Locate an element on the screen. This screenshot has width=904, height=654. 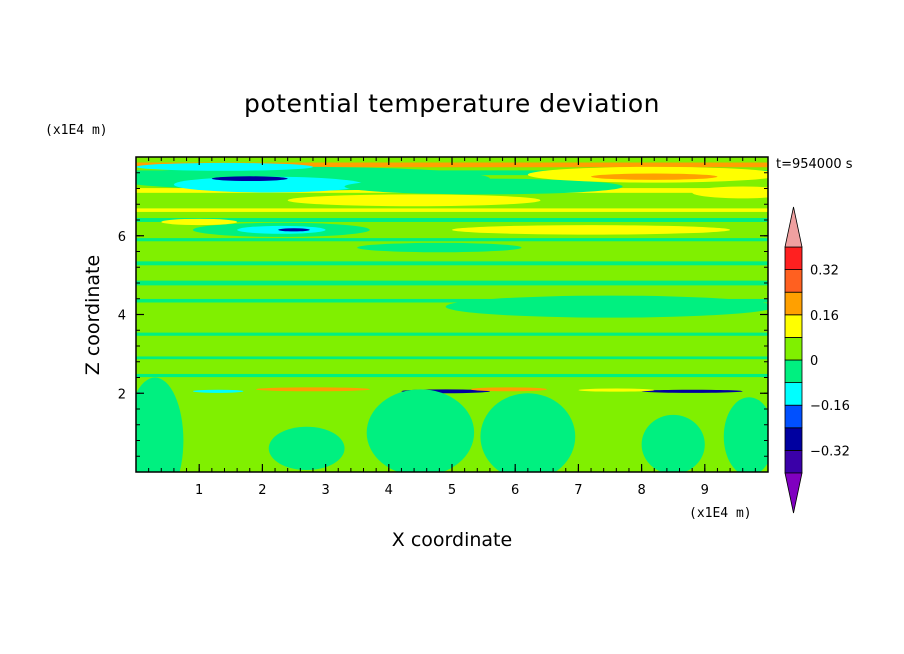
colorbar-tick-label: 0 is located at coordinates (814, 361).